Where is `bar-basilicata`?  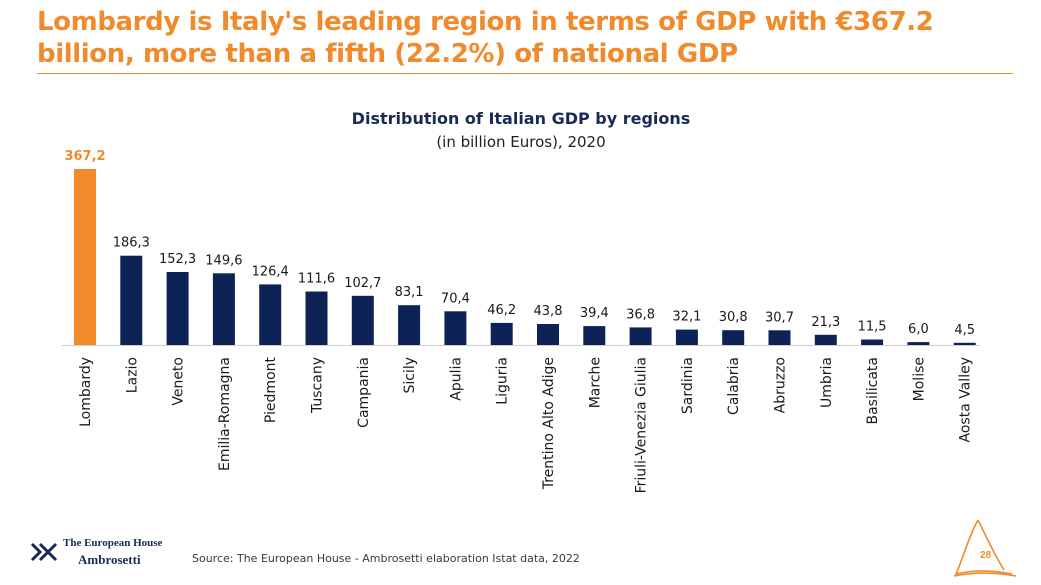
bar-basilicata is located at coordinates (872, 342).